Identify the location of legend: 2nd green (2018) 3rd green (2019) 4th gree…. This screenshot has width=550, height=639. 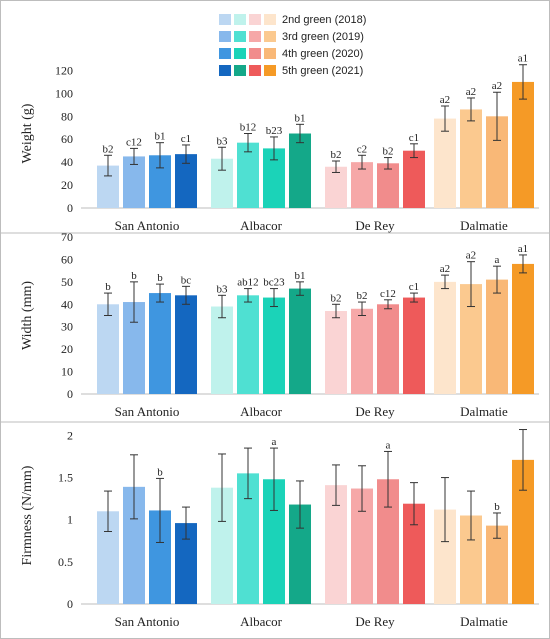
(319, 45).